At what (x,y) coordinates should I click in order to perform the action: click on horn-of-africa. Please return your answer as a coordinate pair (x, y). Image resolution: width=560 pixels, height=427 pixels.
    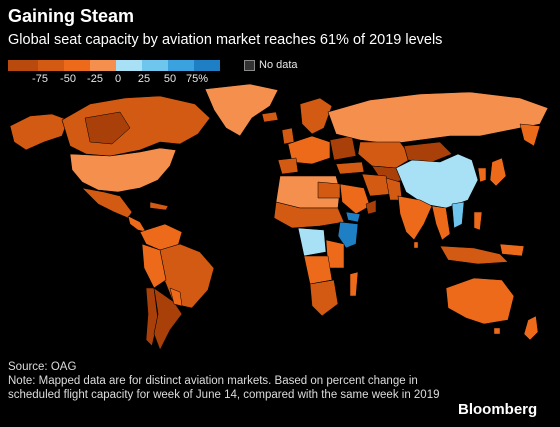
    Looking at the image, I should click on (348, 235).